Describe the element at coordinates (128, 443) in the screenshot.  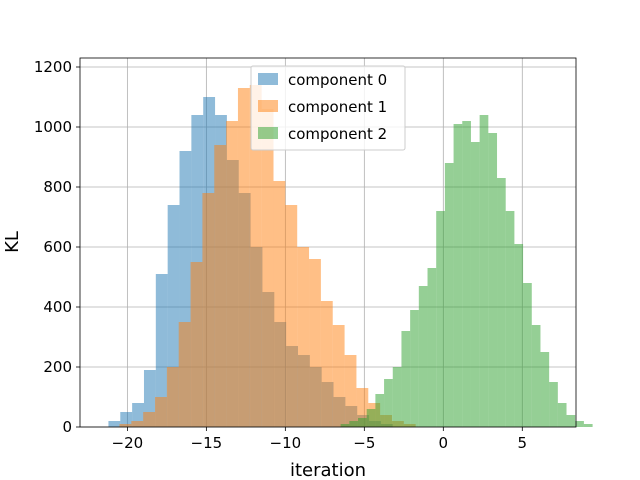
I see `x-tick-label: −20` at that location.